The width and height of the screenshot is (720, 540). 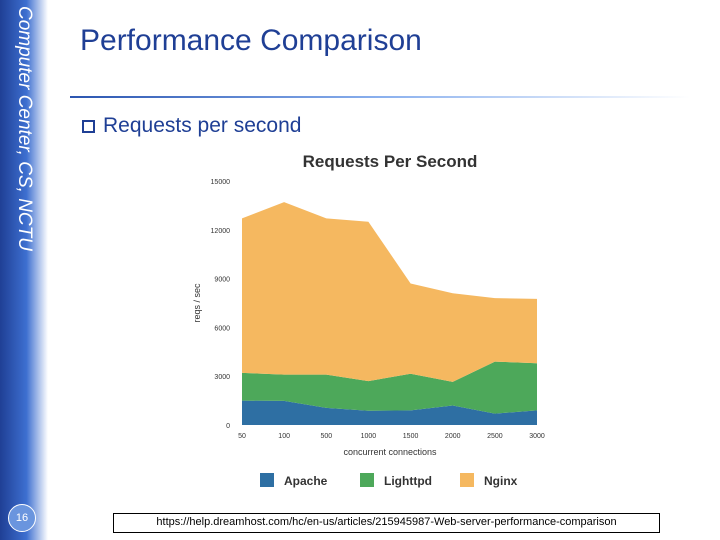 I want to click on area-nginx, so click(x=389, y=292).